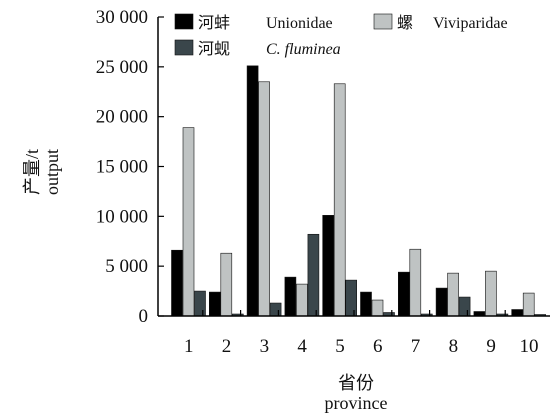 The image size is (558, 417). I want to click on y-tick-label: 30 000, so click(122, 17).